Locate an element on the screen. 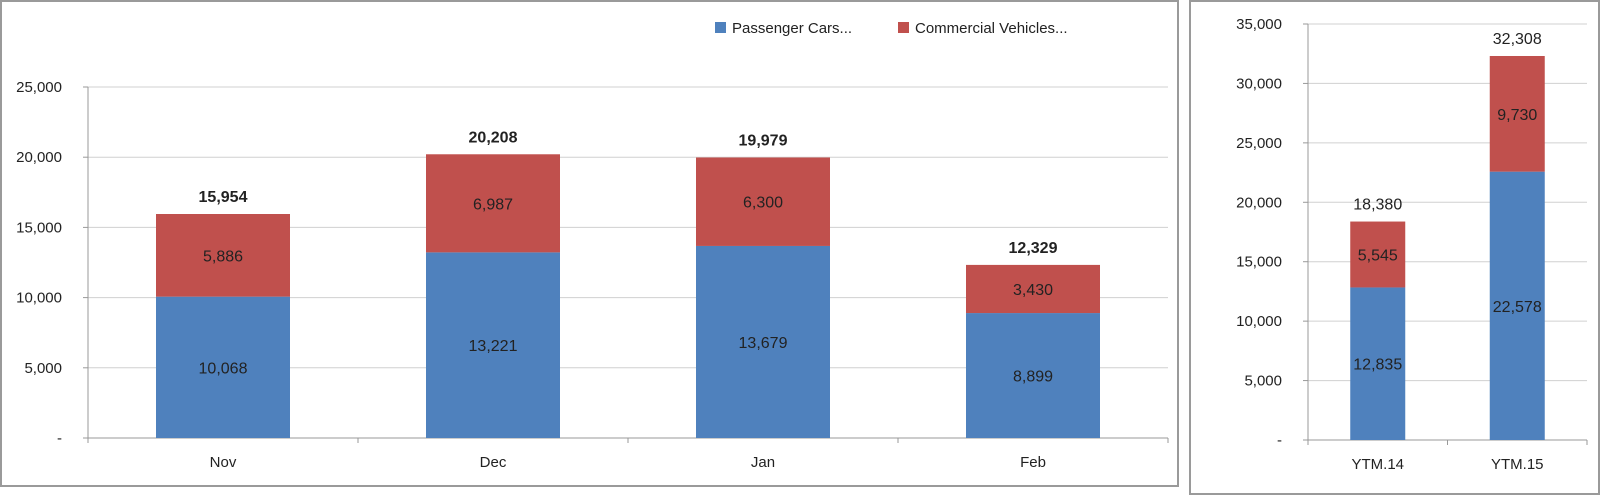  data-label: 5,545 is located at coordinates (1378, 255).